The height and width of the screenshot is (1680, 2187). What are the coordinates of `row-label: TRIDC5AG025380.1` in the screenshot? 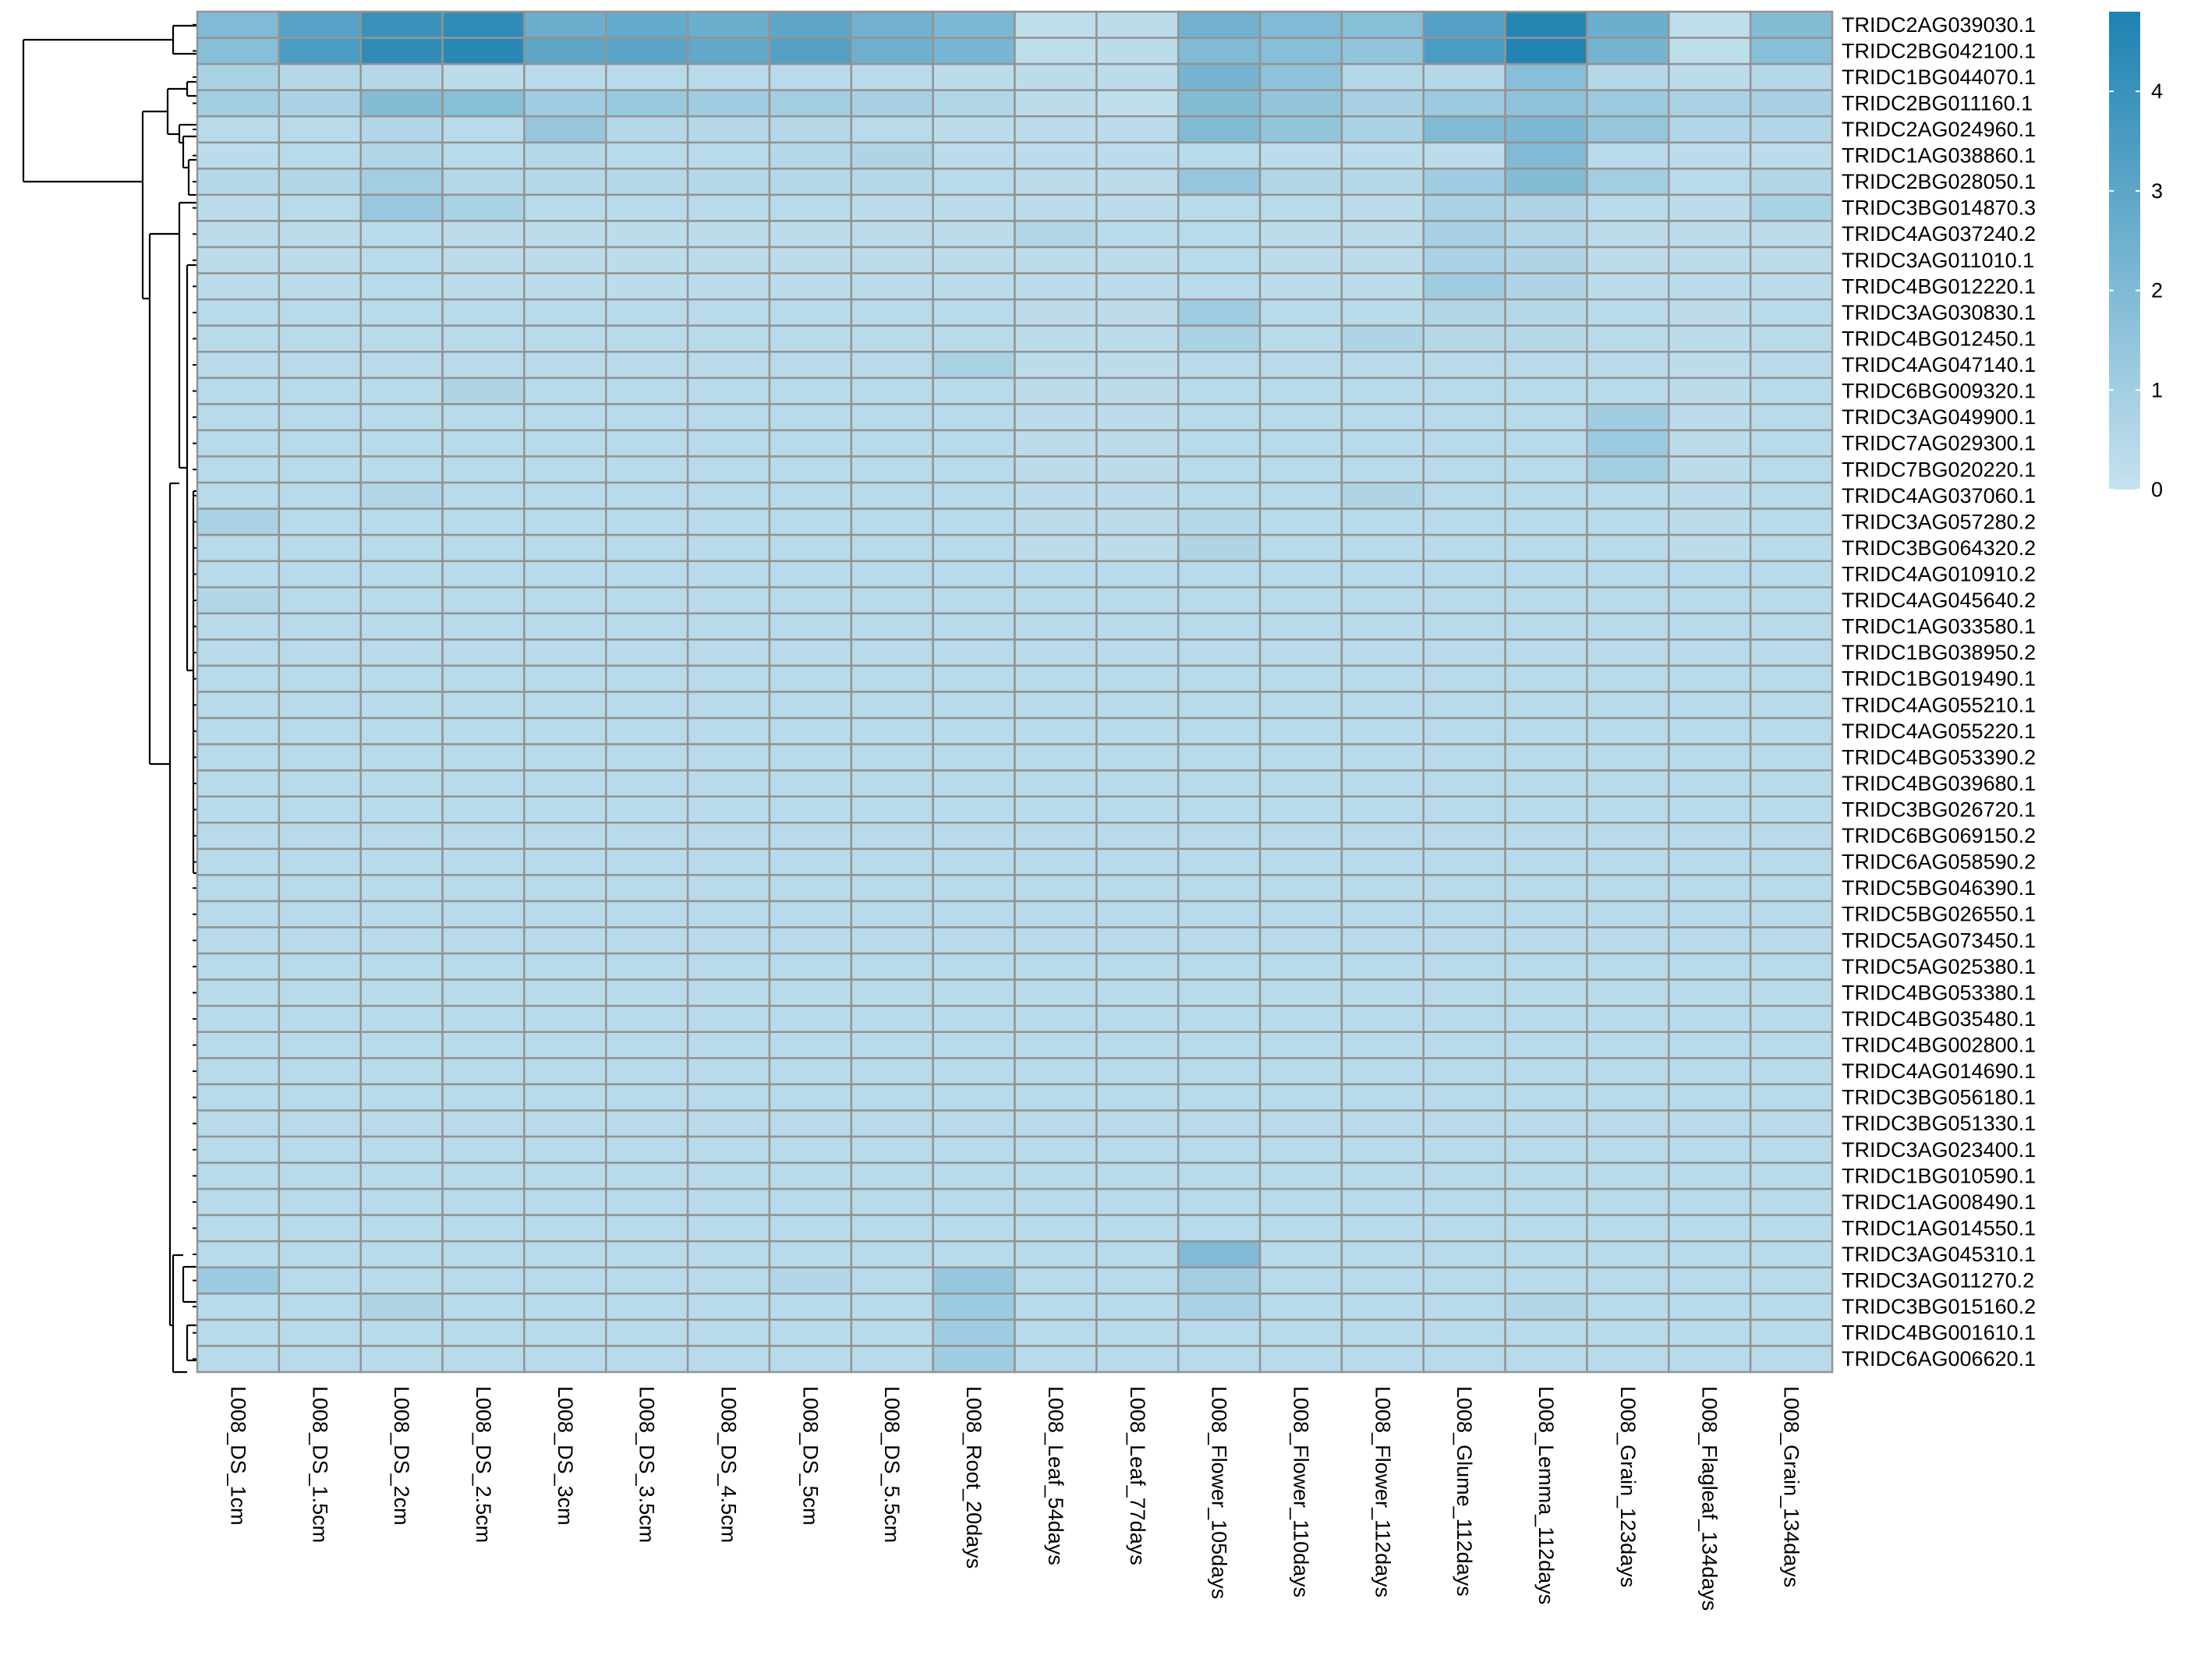 It's located at (1939, 966).